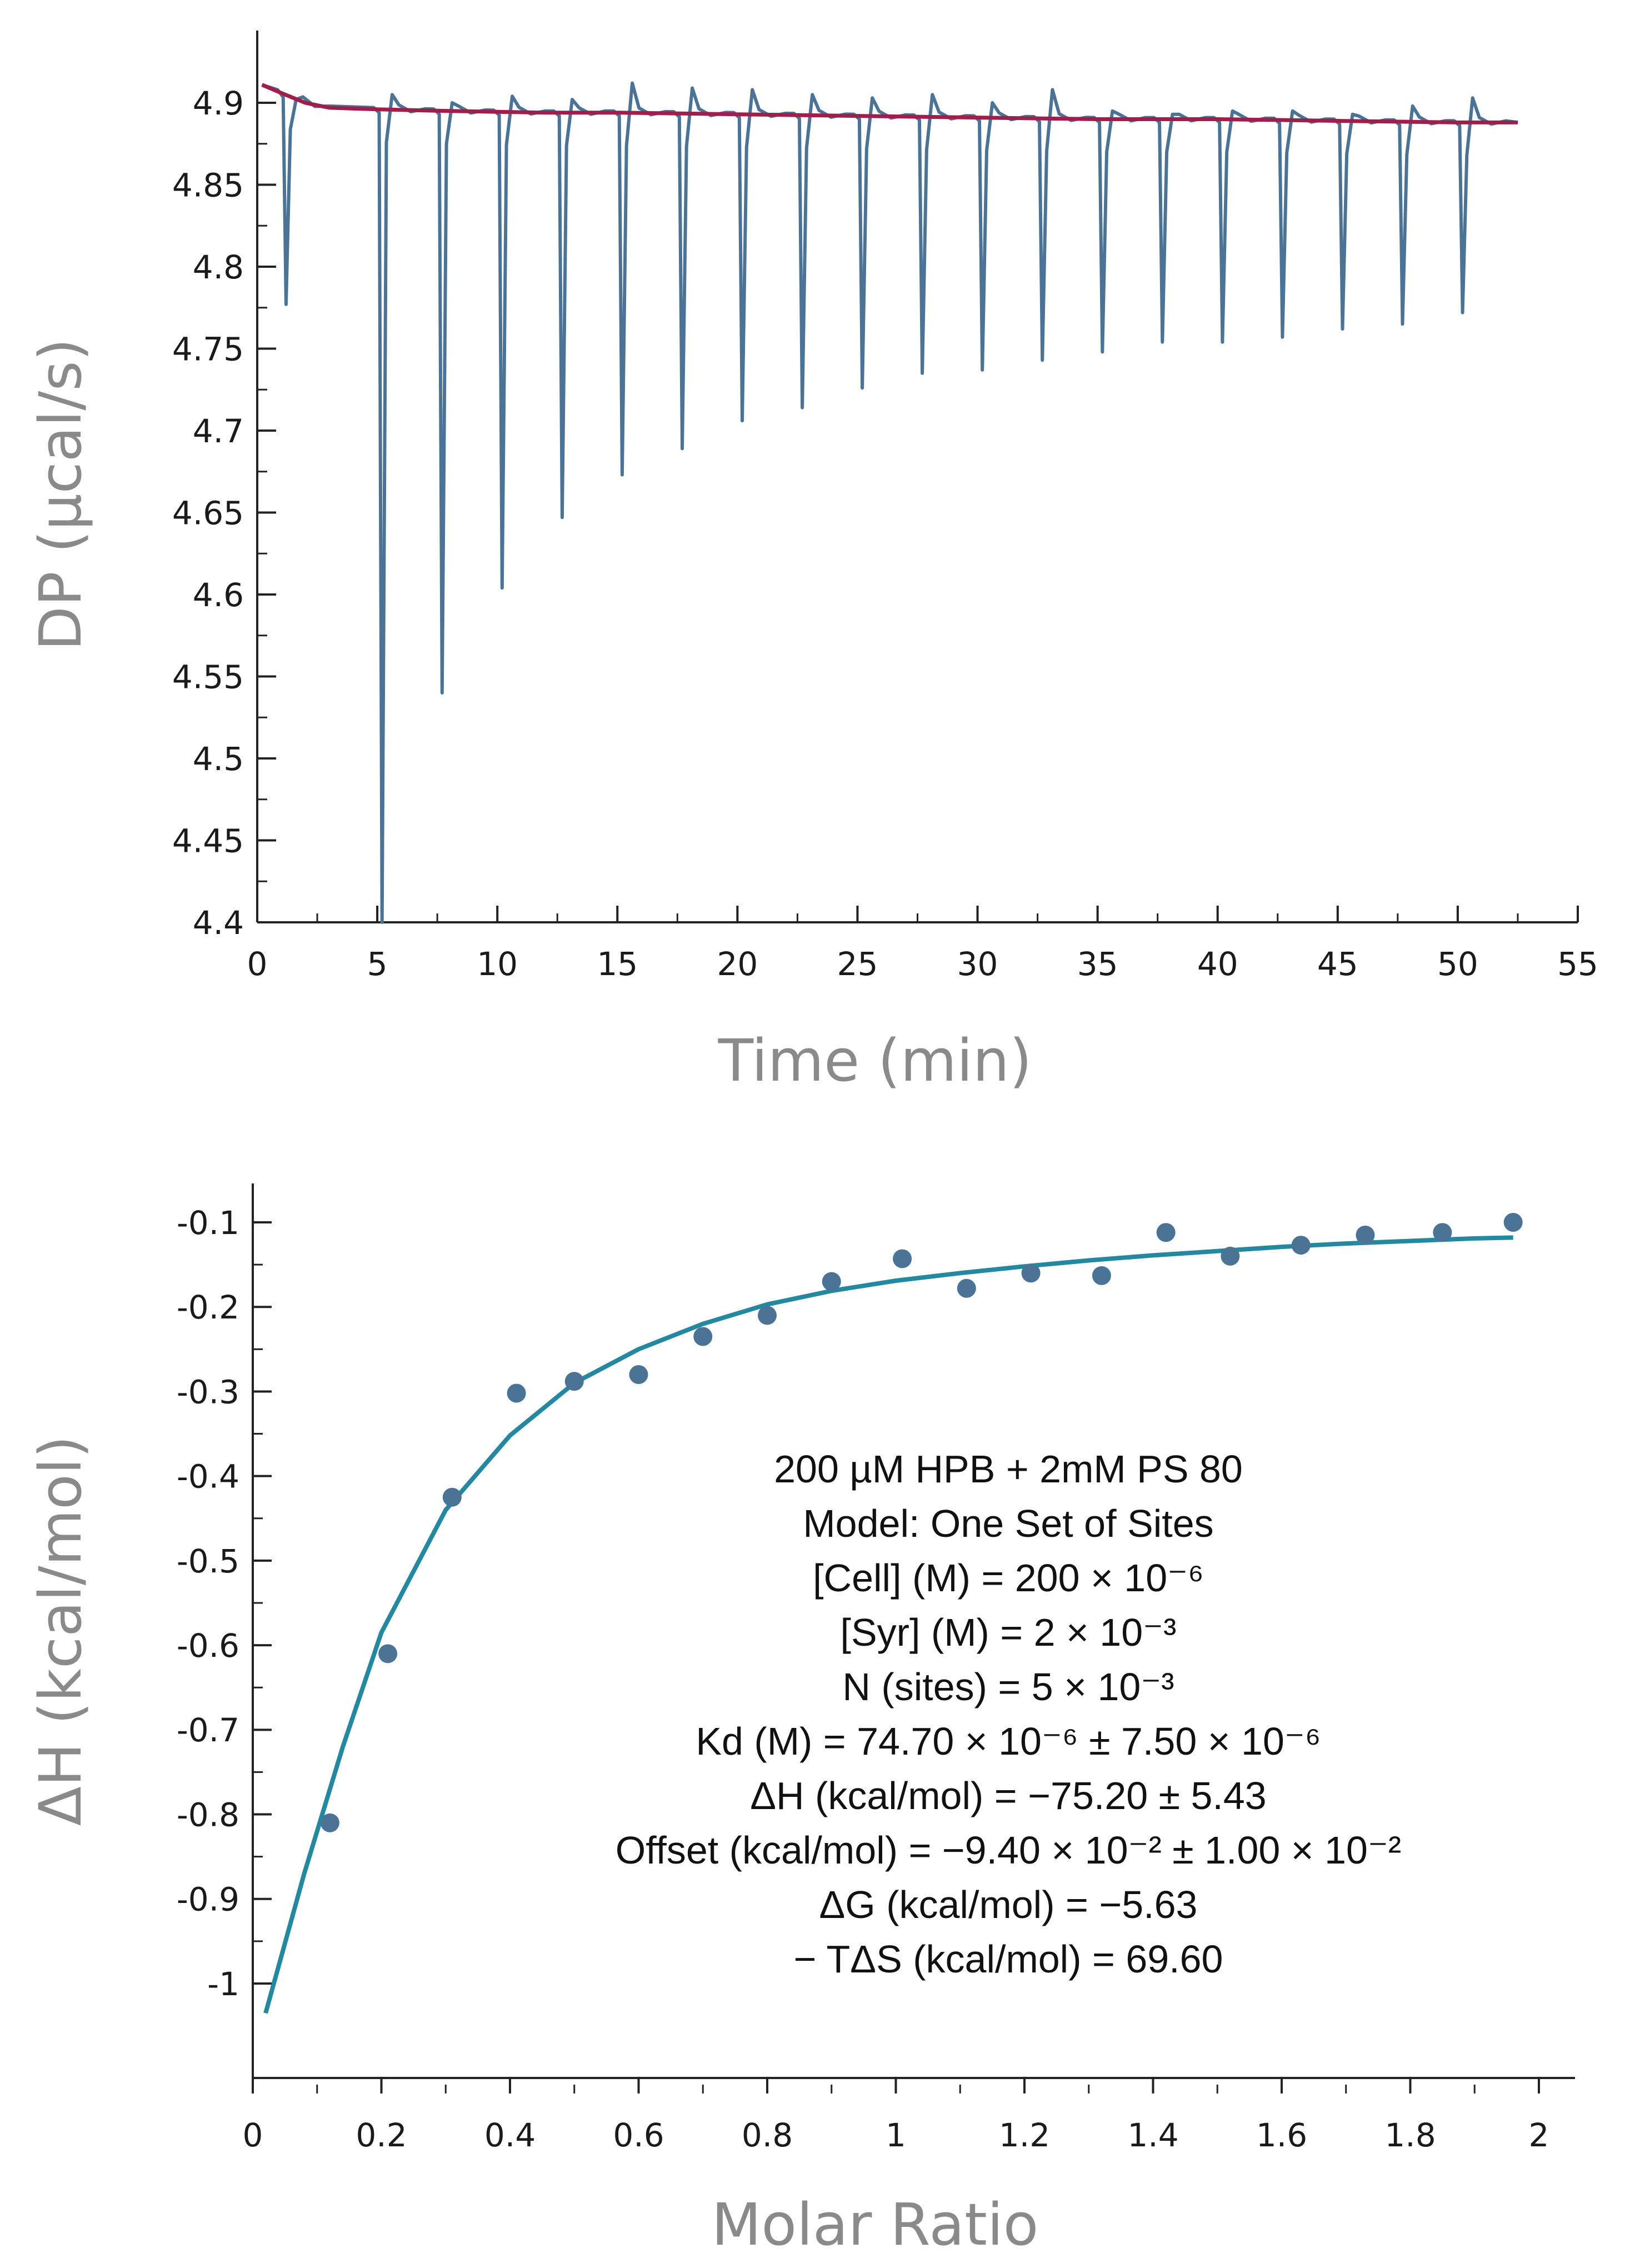 This screenshot has width=1640, height=2268. I want to click on y-tick-label: 4.8, so click(219, 267).